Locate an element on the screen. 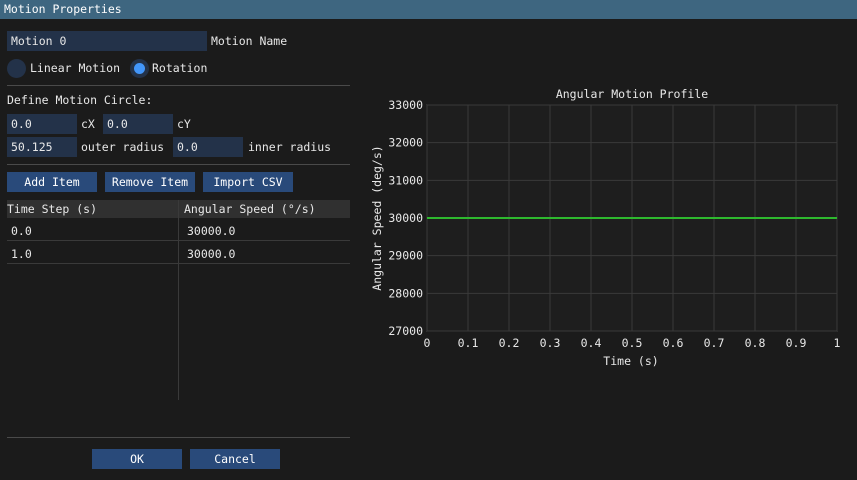  radio-selected-dot is located at coordinates (139, 68).